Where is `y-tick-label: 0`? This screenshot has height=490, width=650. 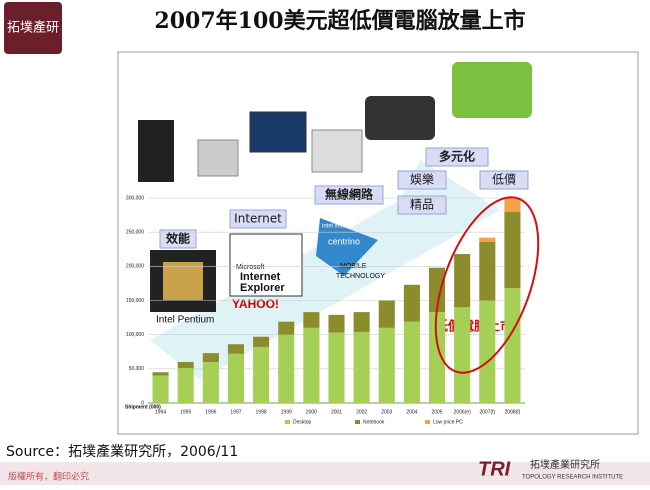
y-tick-label: 0 is located at coordinates (142, 403).